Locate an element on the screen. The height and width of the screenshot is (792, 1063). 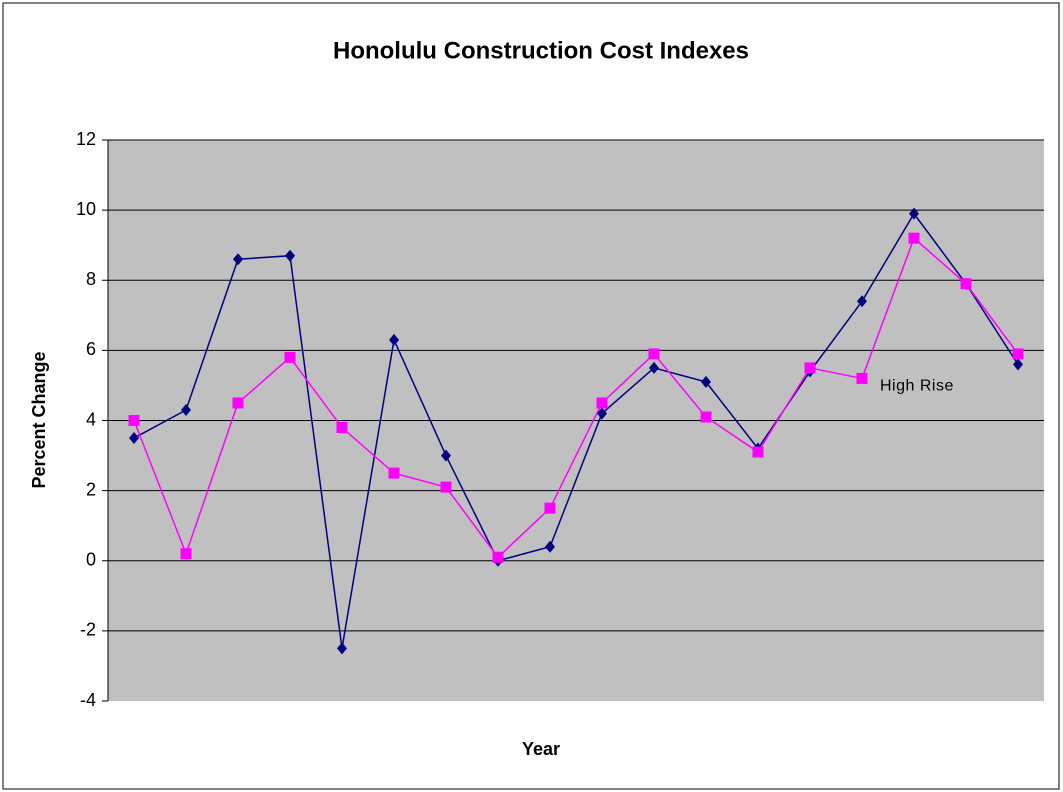
x-axis-label: Year is located at coordinates (541, 749).